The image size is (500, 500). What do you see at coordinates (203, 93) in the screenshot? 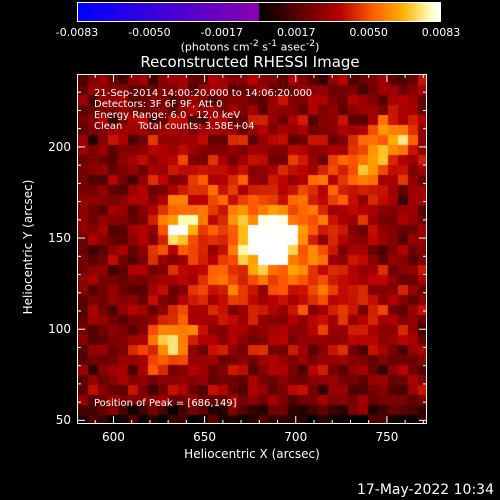
I see `annotation-time-range: 21-Sep-2014 14:00:20.000 to 14:06:20.000` at bounding box center [203, 93].